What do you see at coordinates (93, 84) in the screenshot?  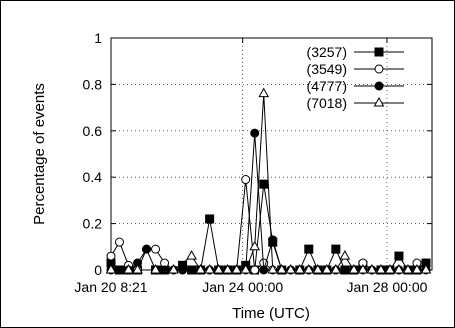 I see `y-tick-label: 0.8` at bounding box center [93, 84].